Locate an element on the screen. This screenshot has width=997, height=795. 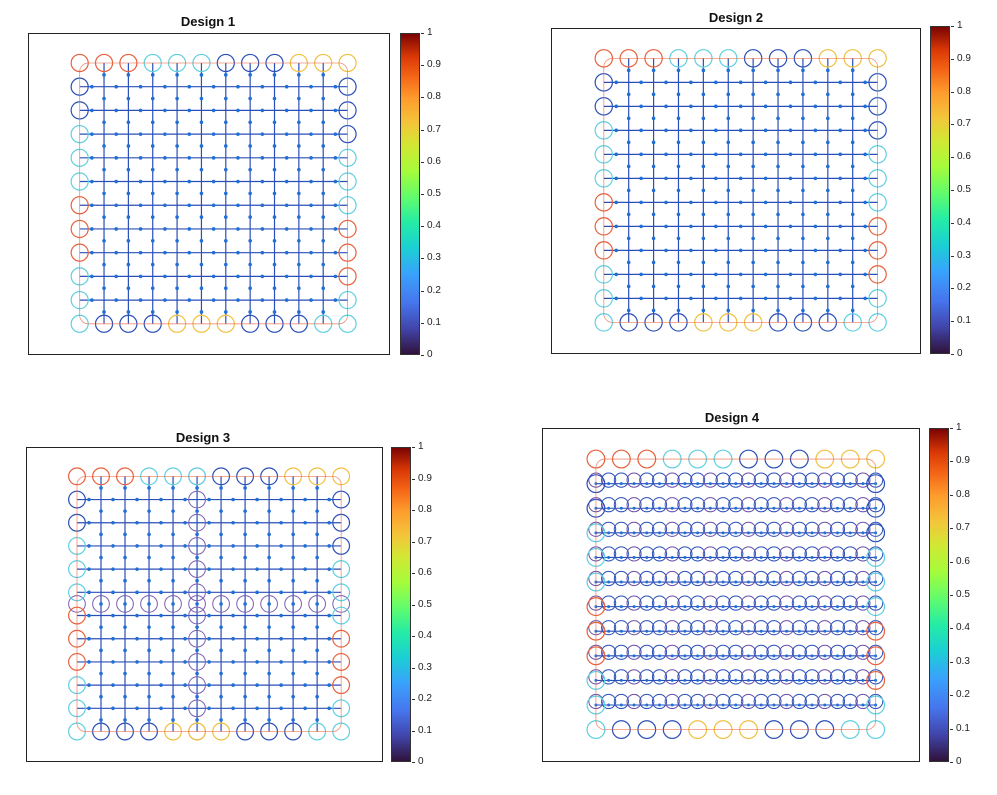
colorbar-tick-label: 0.8 is located at coordinates (422, 509).